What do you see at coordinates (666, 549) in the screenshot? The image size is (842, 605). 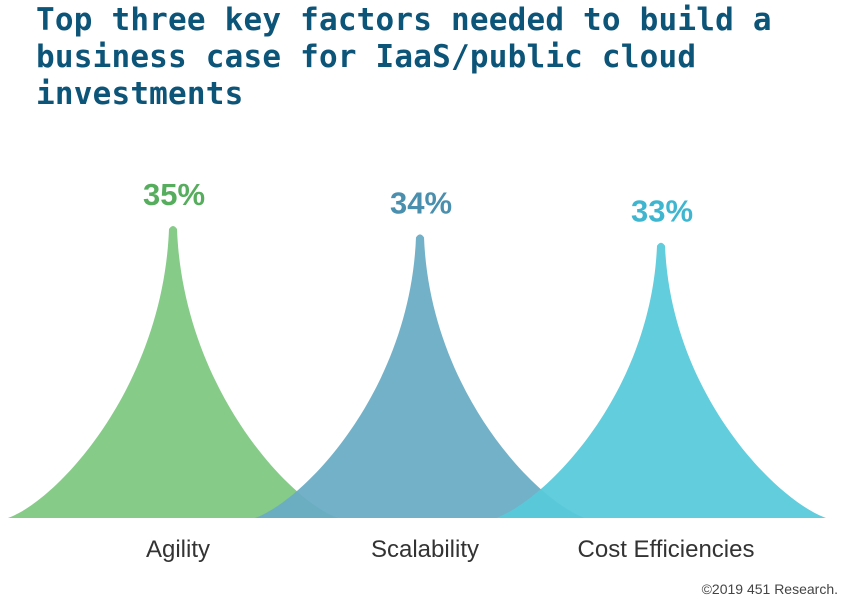 I see `category-label-cost-efficiencies: Cost Efficiencies` at bounding box center [666, 549].